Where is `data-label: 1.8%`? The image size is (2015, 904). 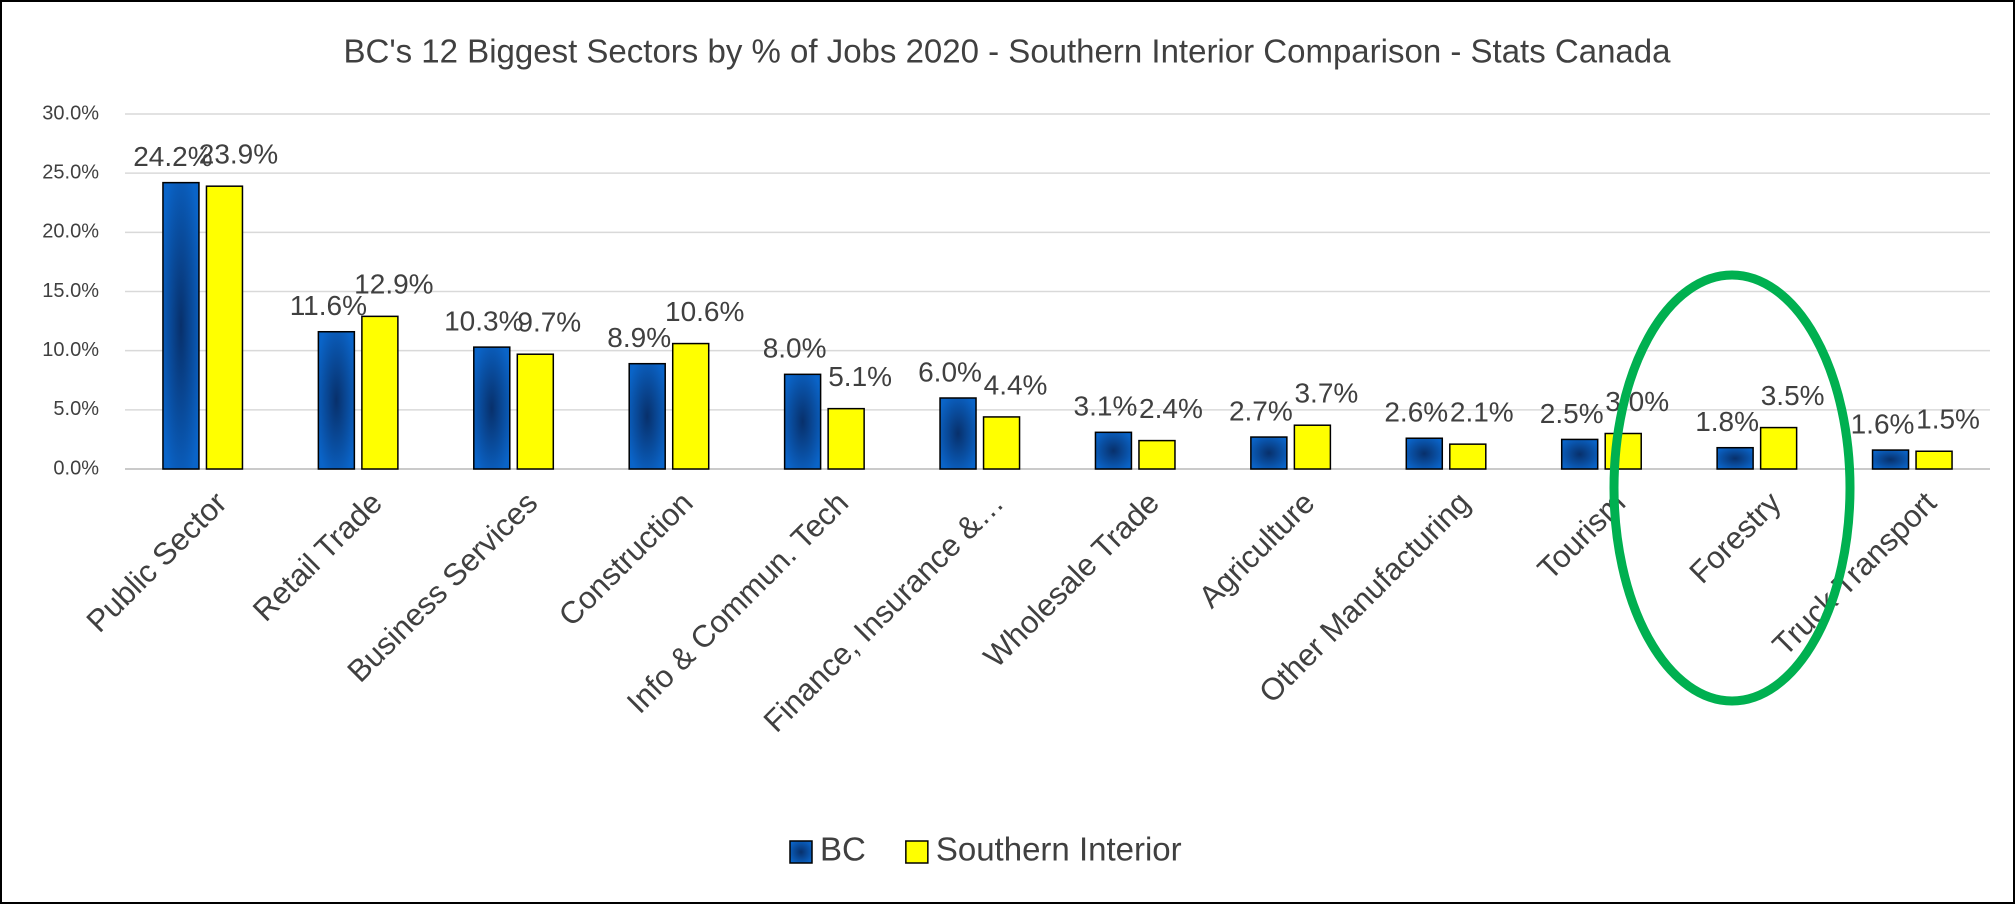
data-label: 1.8% is located at coordinates (1727, 421).